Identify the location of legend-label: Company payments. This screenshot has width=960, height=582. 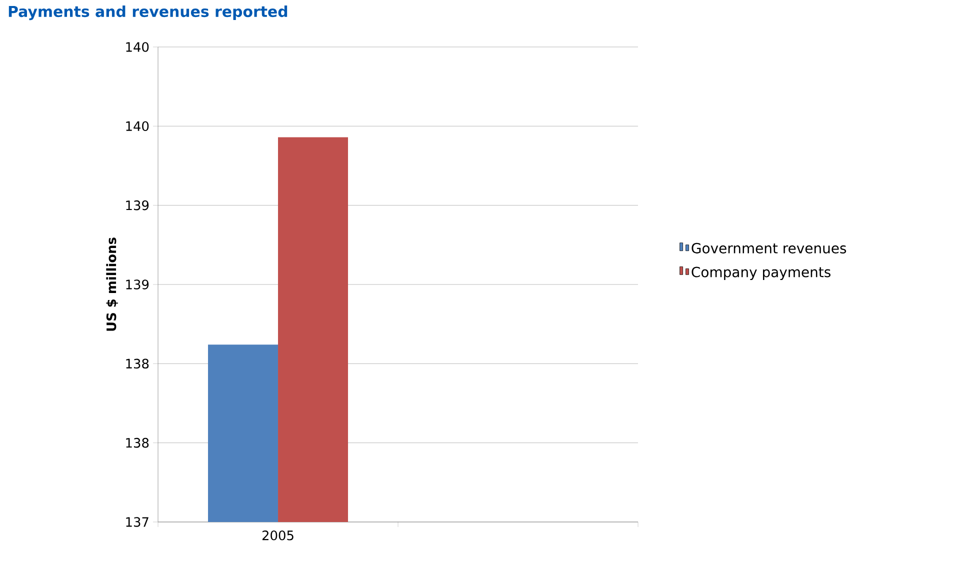
(761, 273).